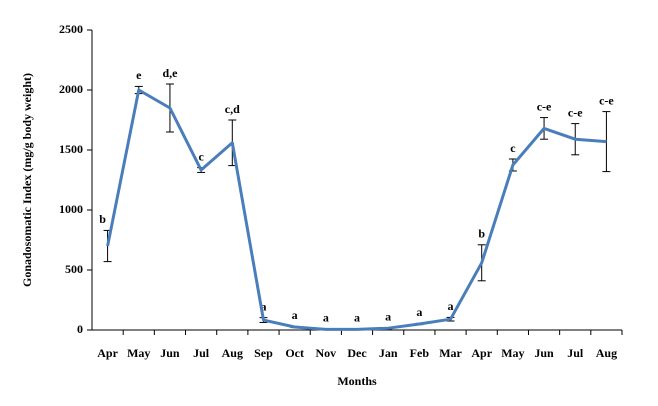 The width and height of the screenshot is (658, 406). Describe the element at coordinates (170, 73) in the screenshot. I see `data-annotation: d,e` at that location.